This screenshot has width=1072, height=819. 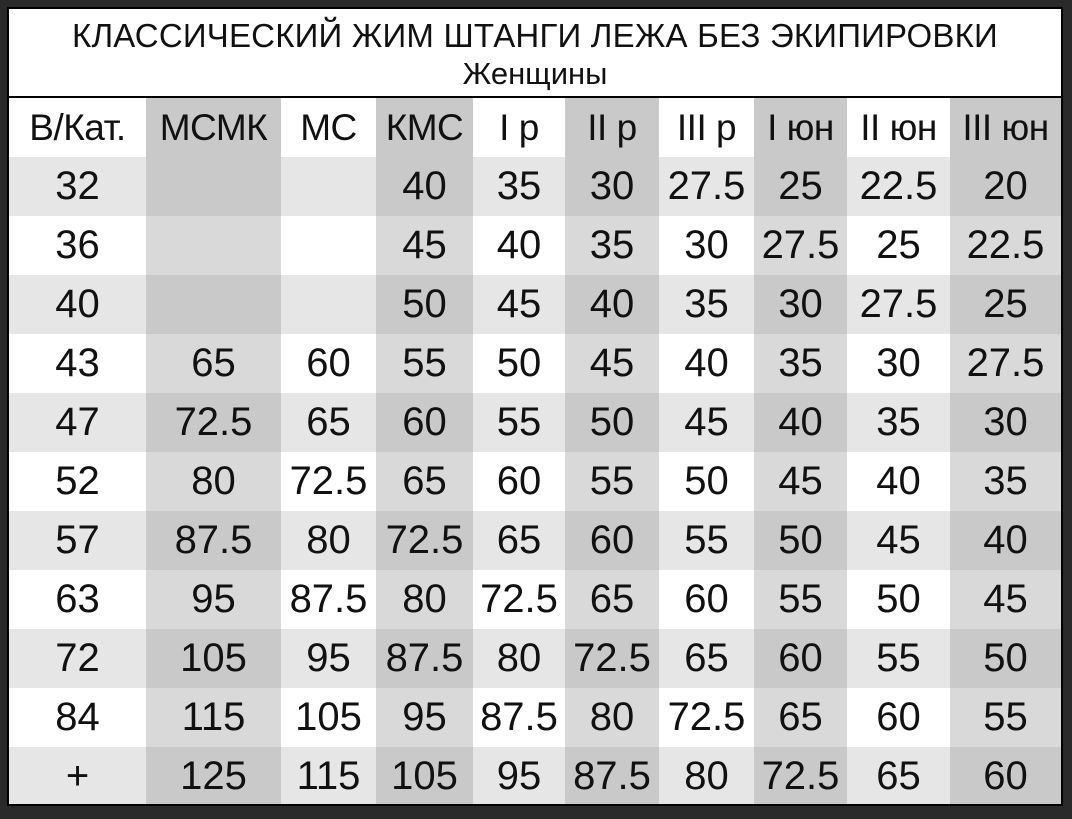 What do you see at coordinates (77, 599) in the screenshot?
I see `weight-class-cell: 63` at bounding box center [77, 599].